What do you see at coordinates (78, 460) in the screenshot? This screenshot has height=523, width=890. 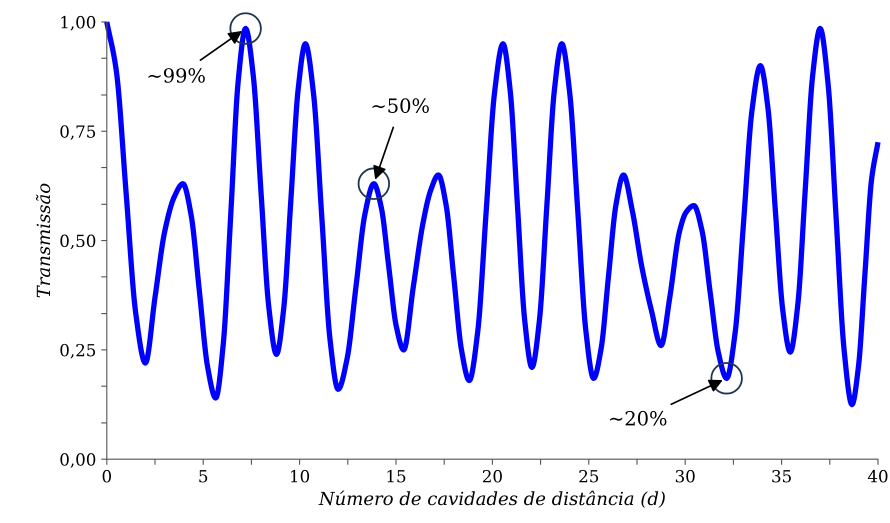 I see `y-tick-label: 0,00` at bounding box center [78, 460].